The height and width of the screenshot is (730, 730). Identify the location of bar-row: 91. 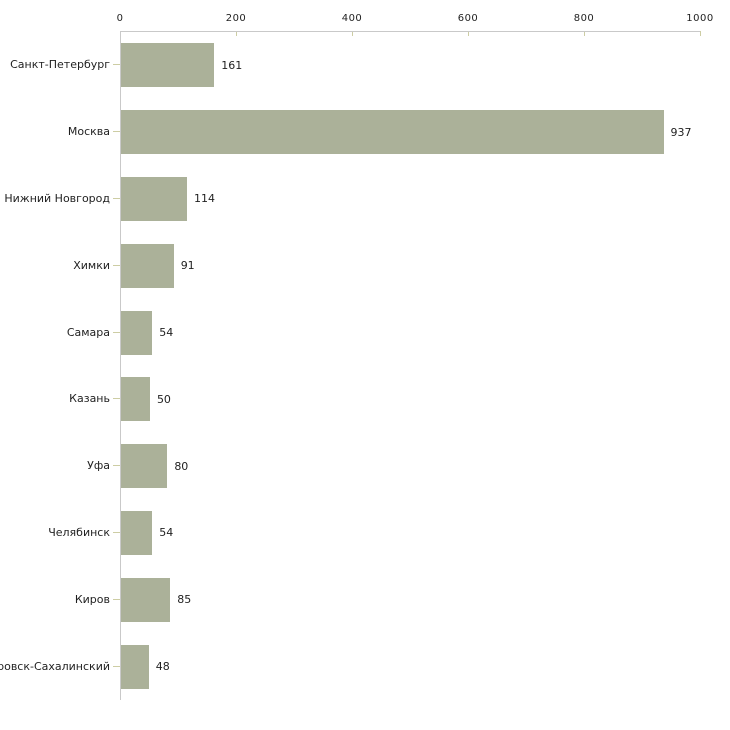
(410, 265).